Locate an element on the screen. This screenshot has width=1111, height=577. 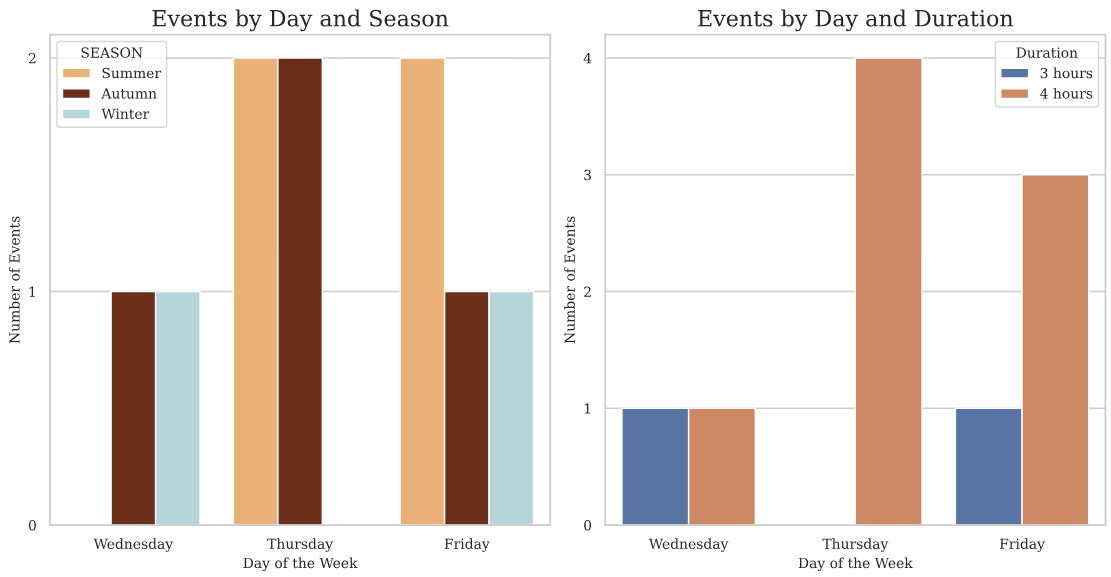
chart-title: Events by Day and Season is located at coordinates (300, 20).